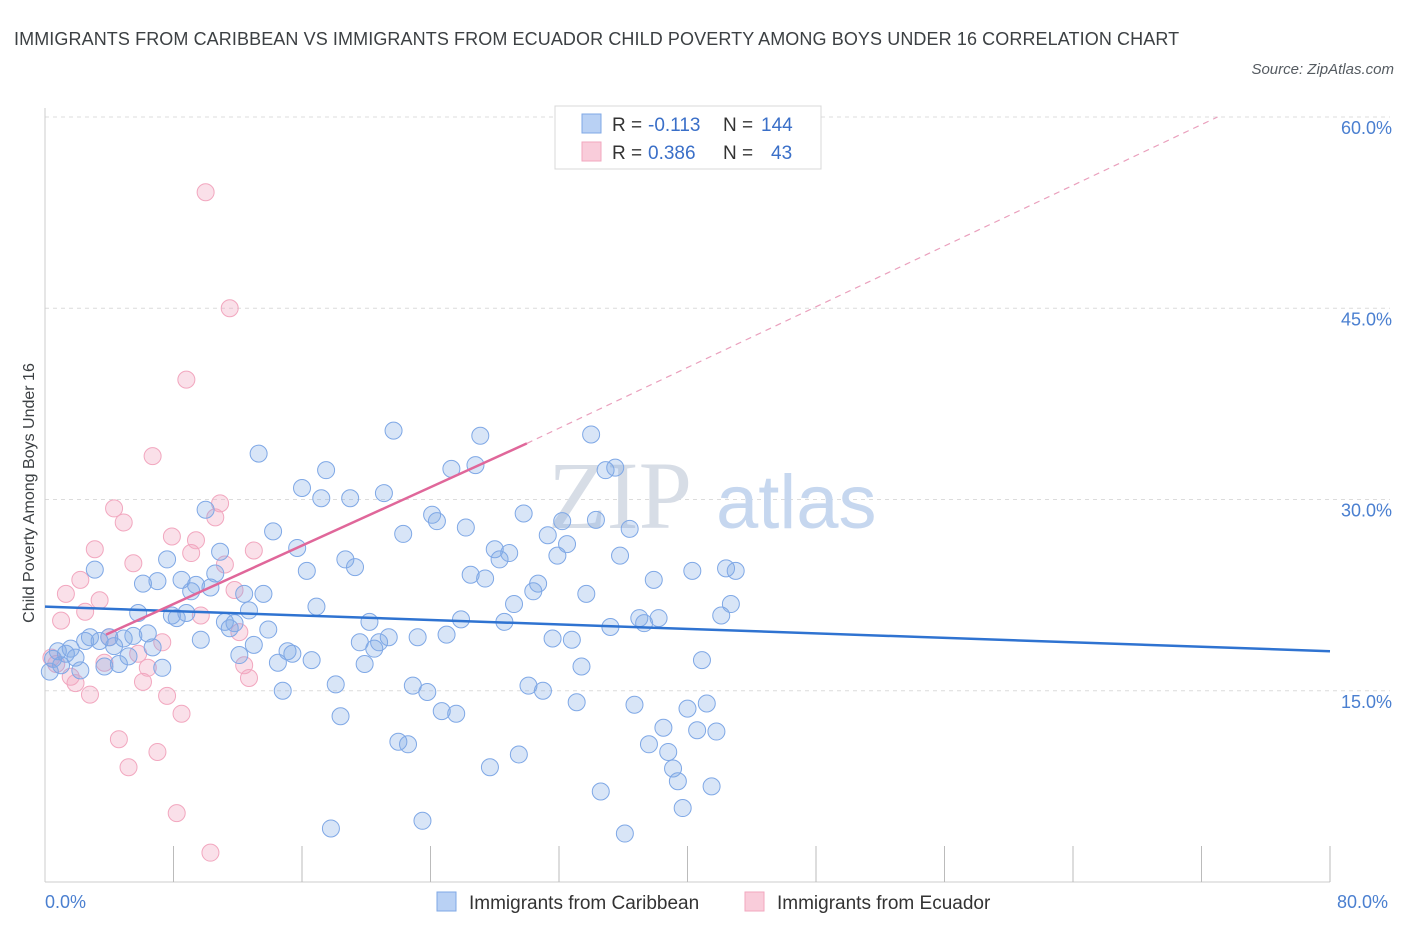  I want to click on y-axis-label: Child Poverty Among Boys Under 16, so click(29, 493).